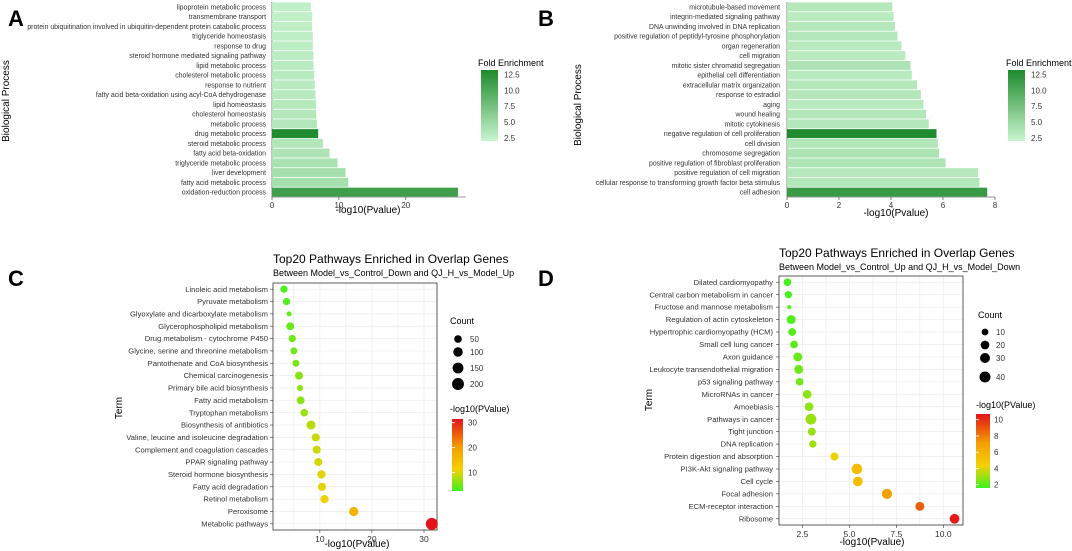 Image resolution: width=1072 pixels, height=551 pixels. Describe the element at coordinates (477, 368) in the screenshot. I see `size-legend-label: 150` at that location.